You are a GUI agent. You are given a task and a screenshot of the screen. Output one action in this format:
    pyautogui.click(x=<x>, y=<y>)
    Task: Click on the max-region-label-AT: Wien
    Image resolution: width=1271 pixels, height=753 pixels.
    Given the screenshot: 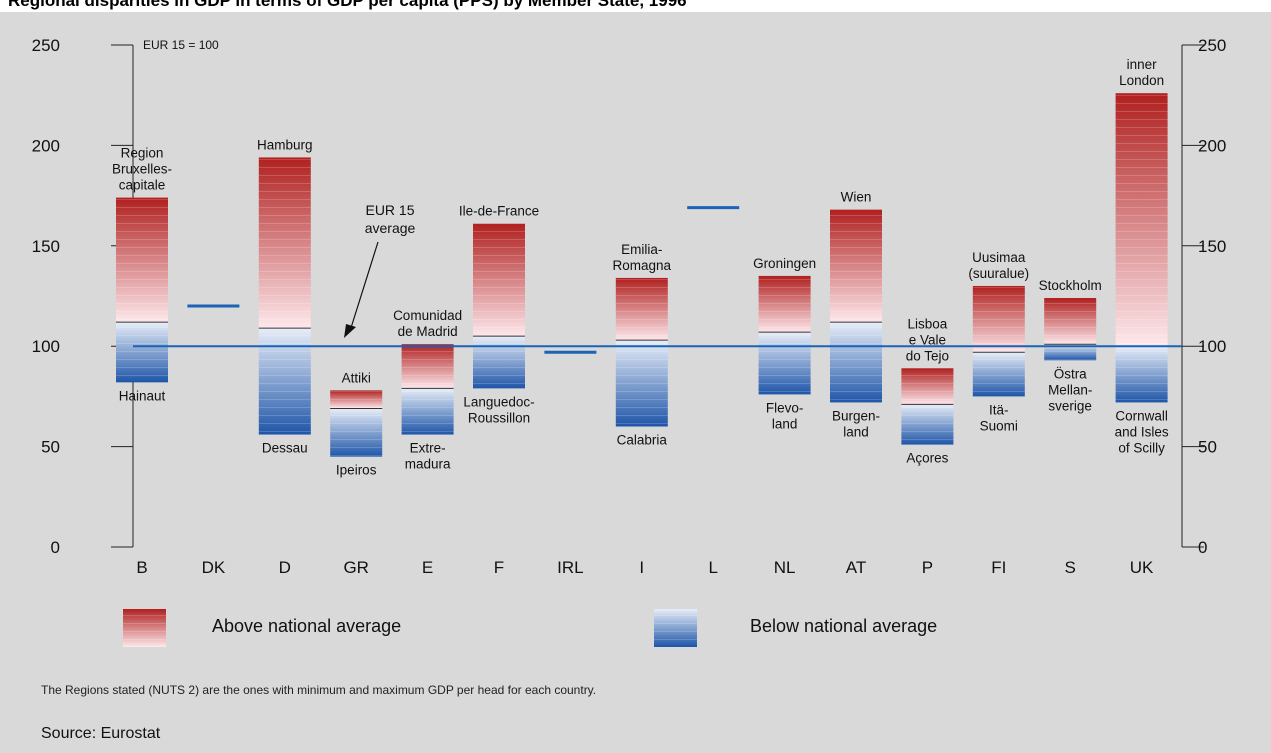 What is the action you would take?
    pyautogui.click(x=856, y=197)
    